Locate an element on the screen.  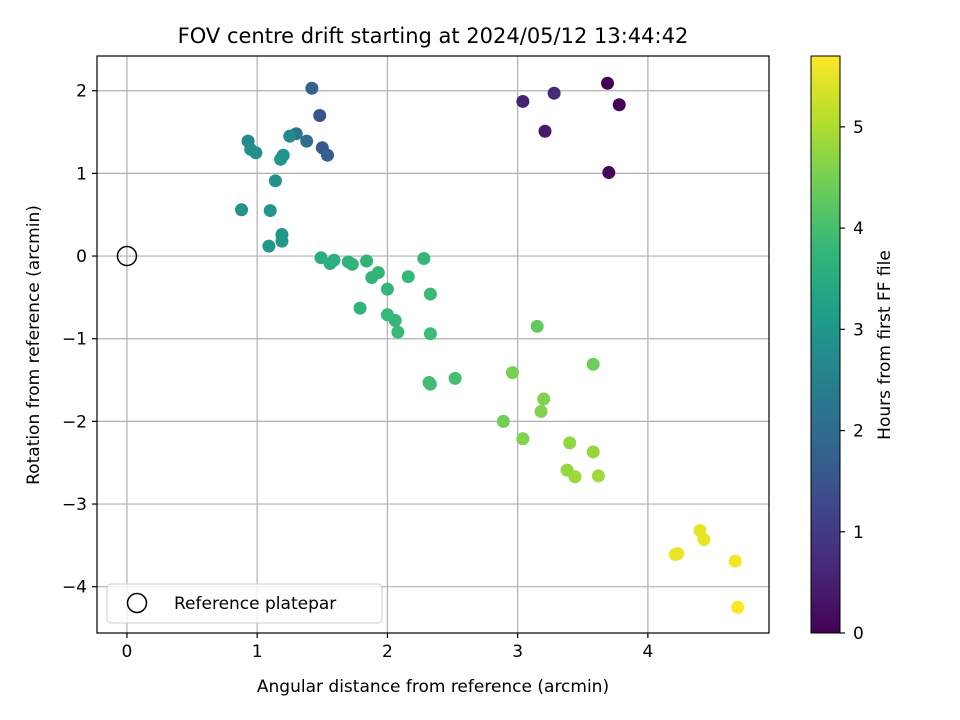
x-tick-label: 4 is located at coordinates (647, 652).